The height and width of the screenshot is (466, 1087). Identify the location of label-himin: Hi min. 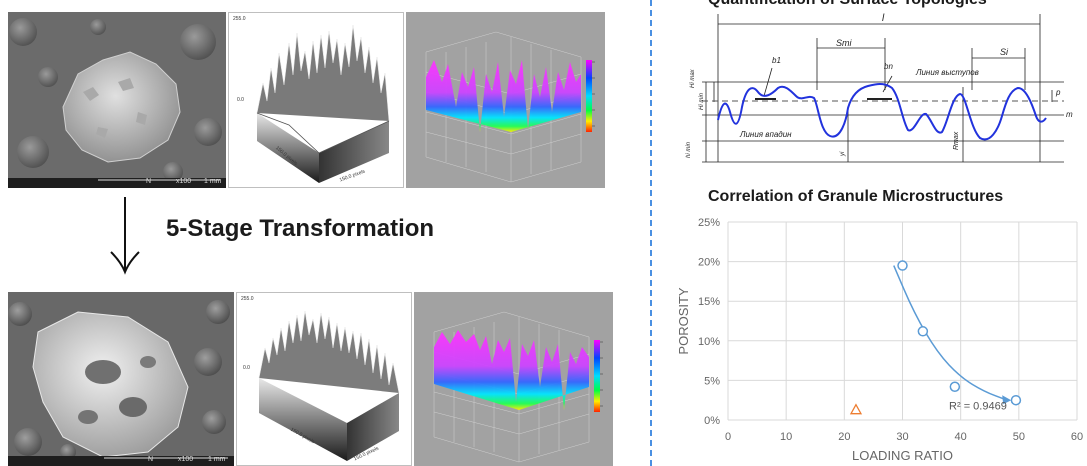
(702, 101).